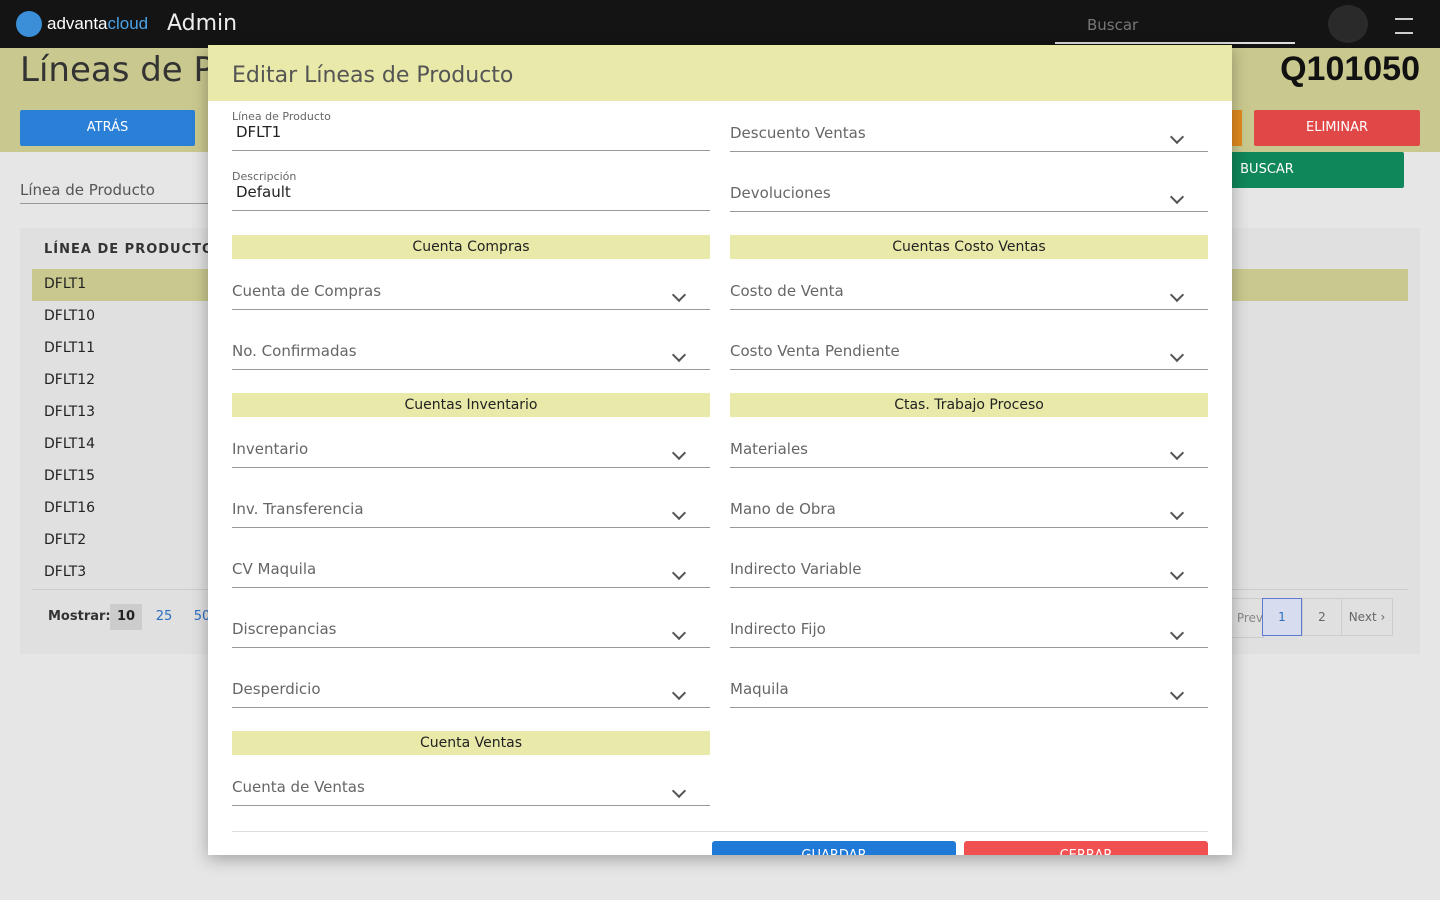 This screenshot has height=900, width=1440. I want to click on brand-b: cloud, so click(128, 23).